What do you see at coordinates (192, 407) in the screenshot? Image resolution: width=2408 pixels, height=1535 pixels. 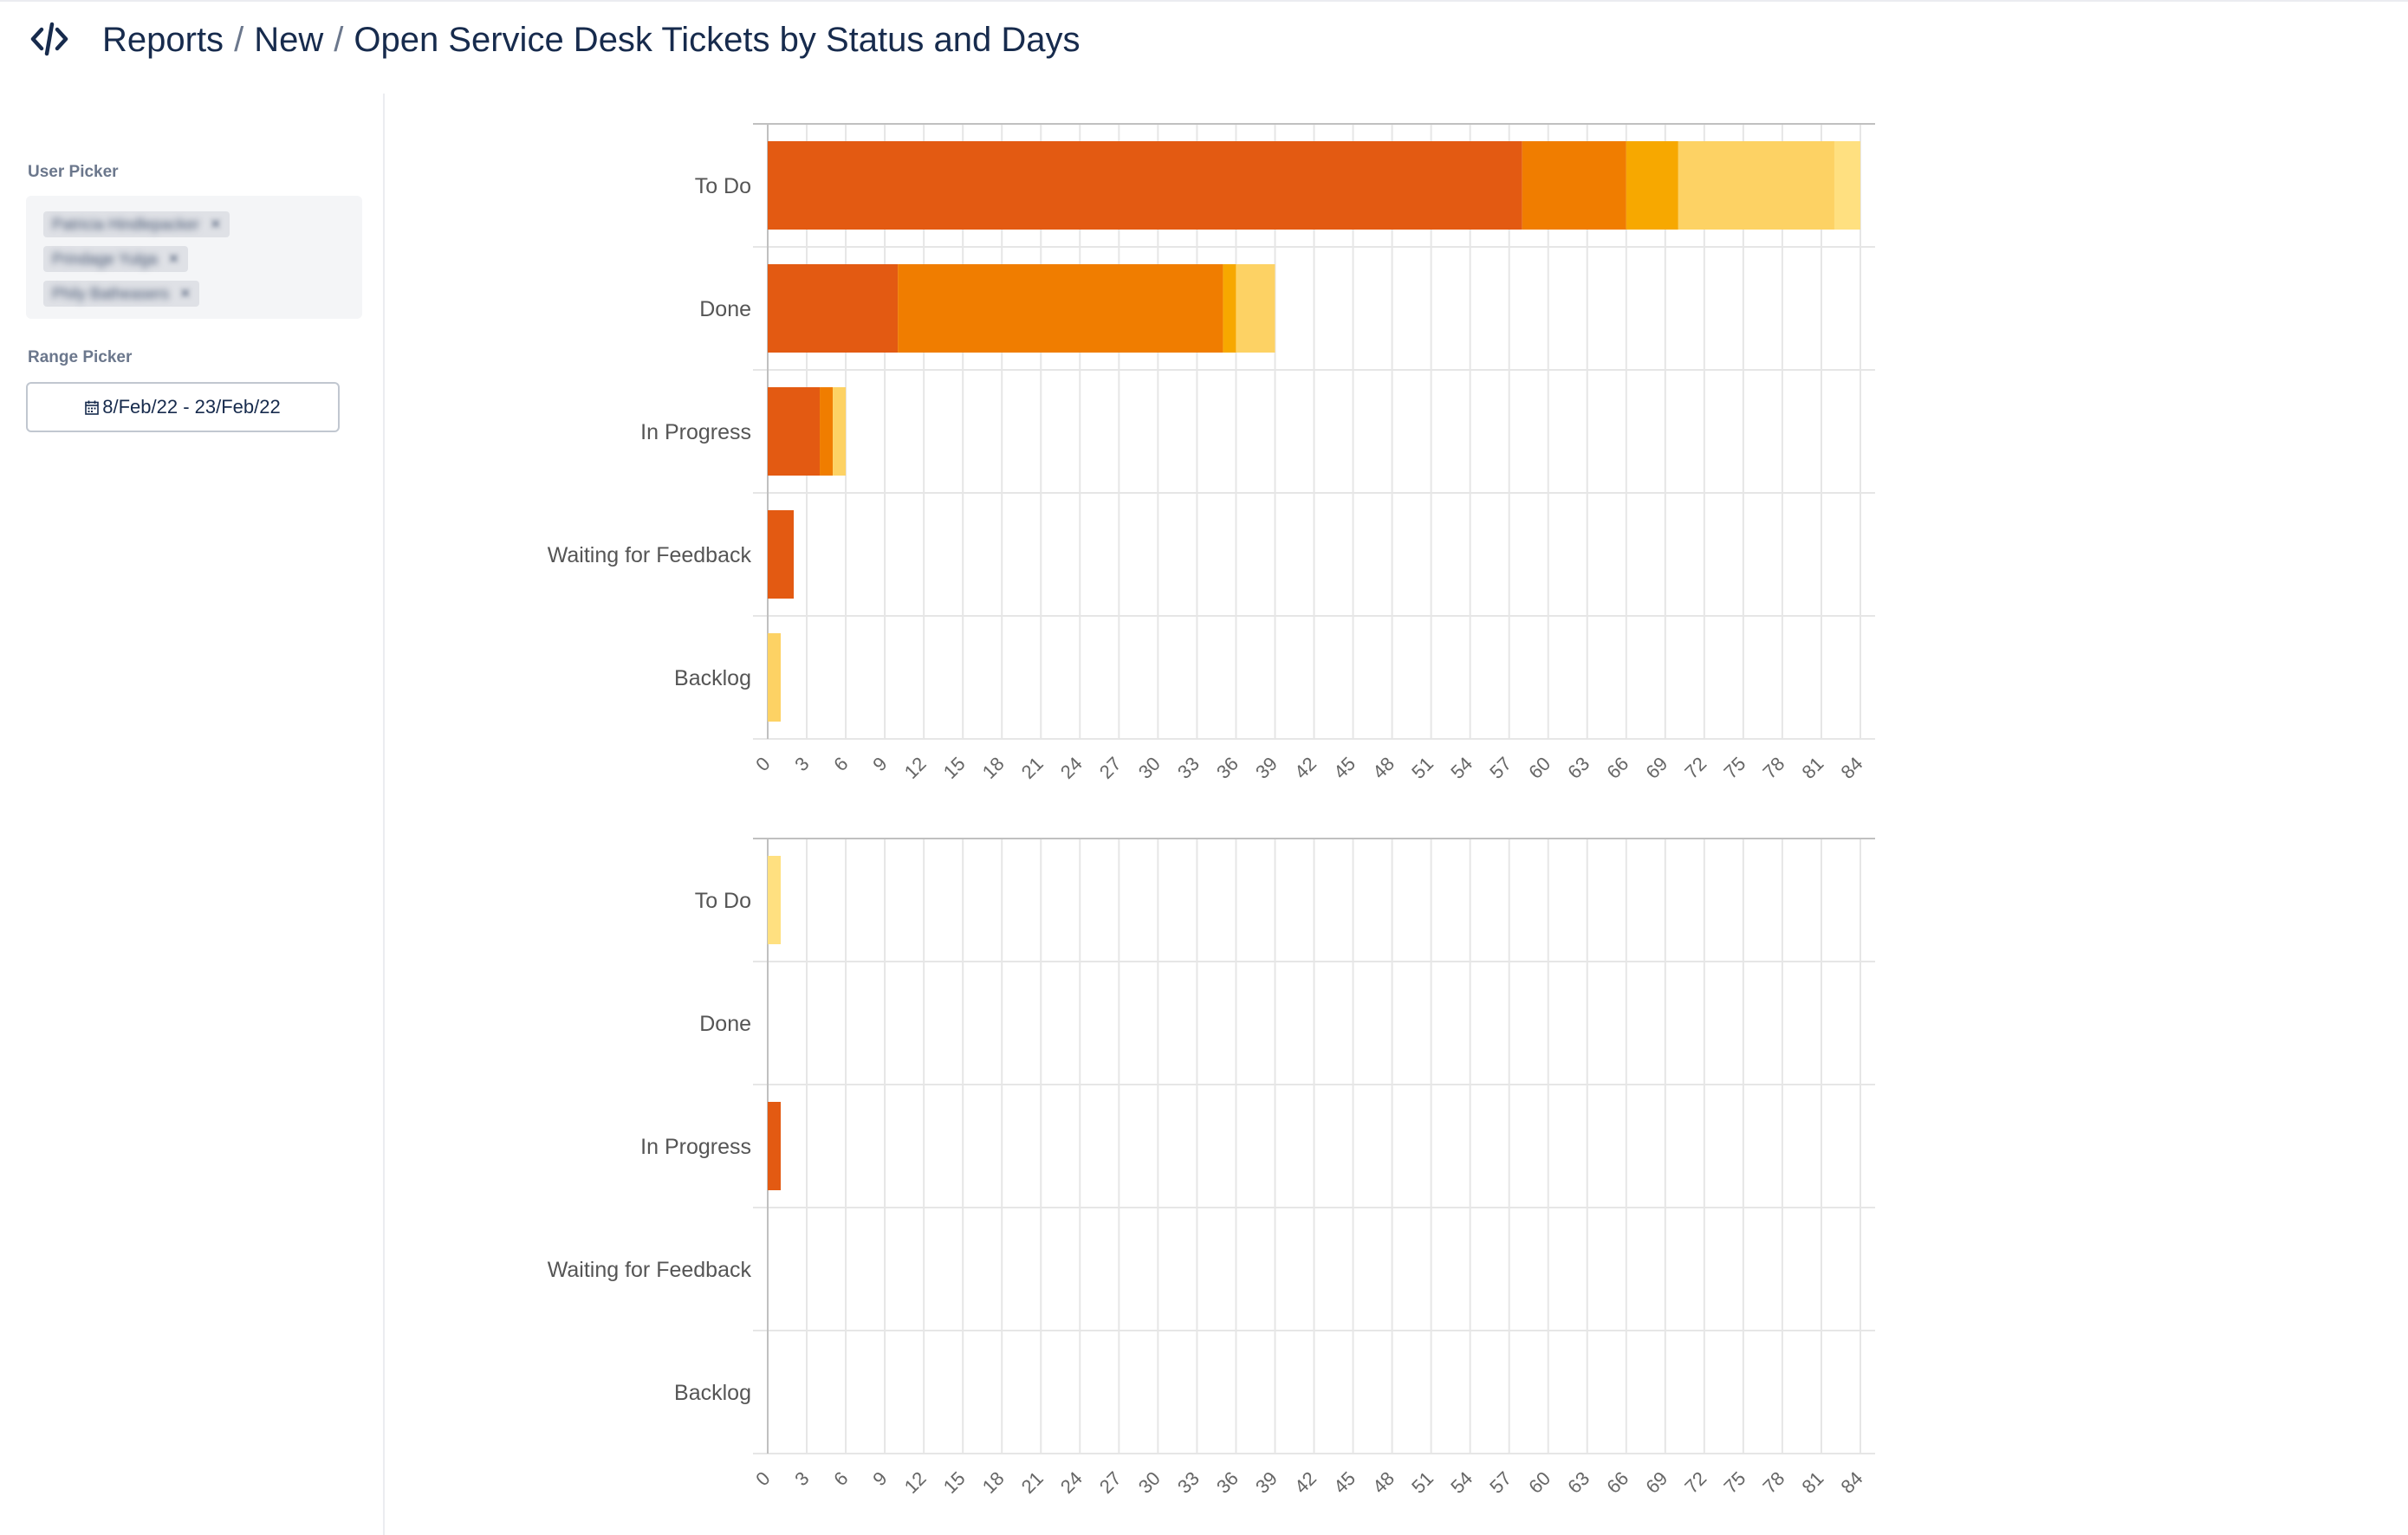 I see `range-picker-value: 8/Feb/22 - 23/Feb/22` at bounding box center [192, 407].